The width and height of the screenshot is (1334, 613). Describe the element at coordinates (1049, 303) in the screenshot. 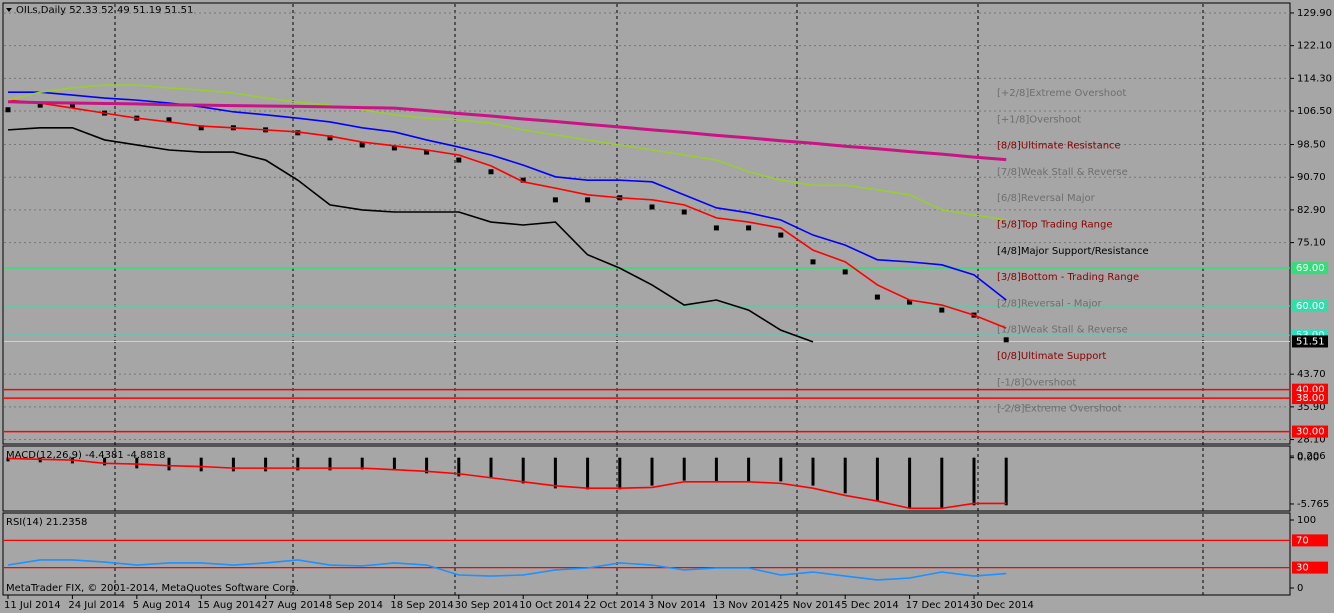

I see `murrey-label: [2/8]Reversal - Major` at that location.